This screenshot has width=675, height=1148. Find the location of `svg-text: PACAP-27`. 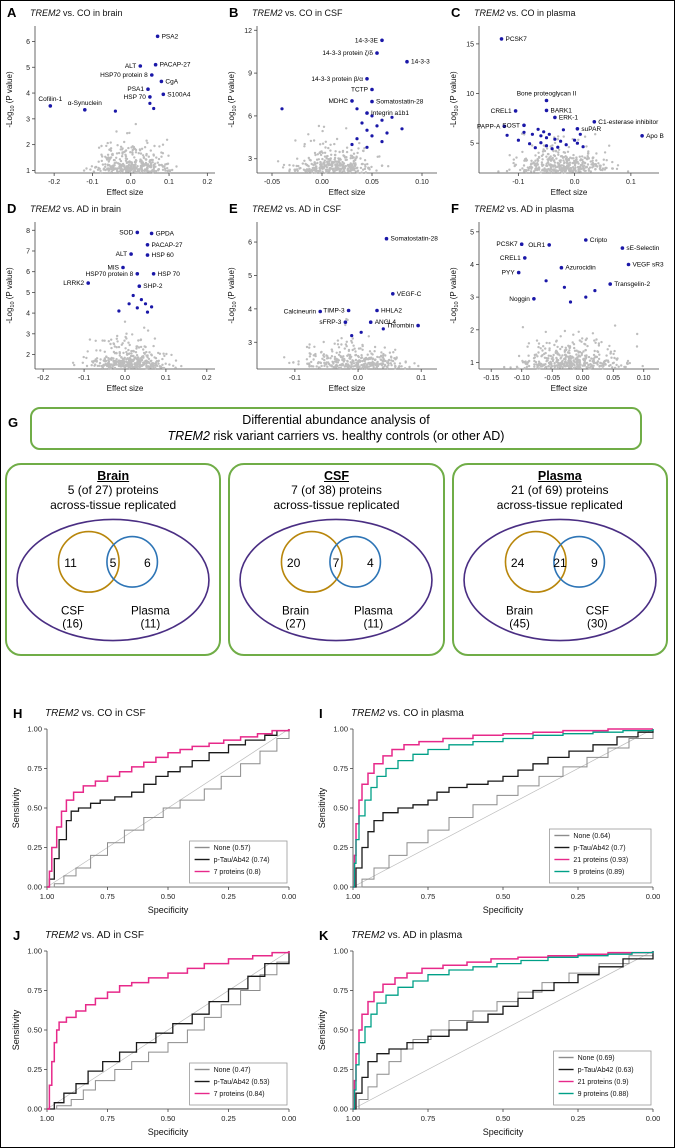

svg-text: PACAP-27 is located at coordinates (175, 65).